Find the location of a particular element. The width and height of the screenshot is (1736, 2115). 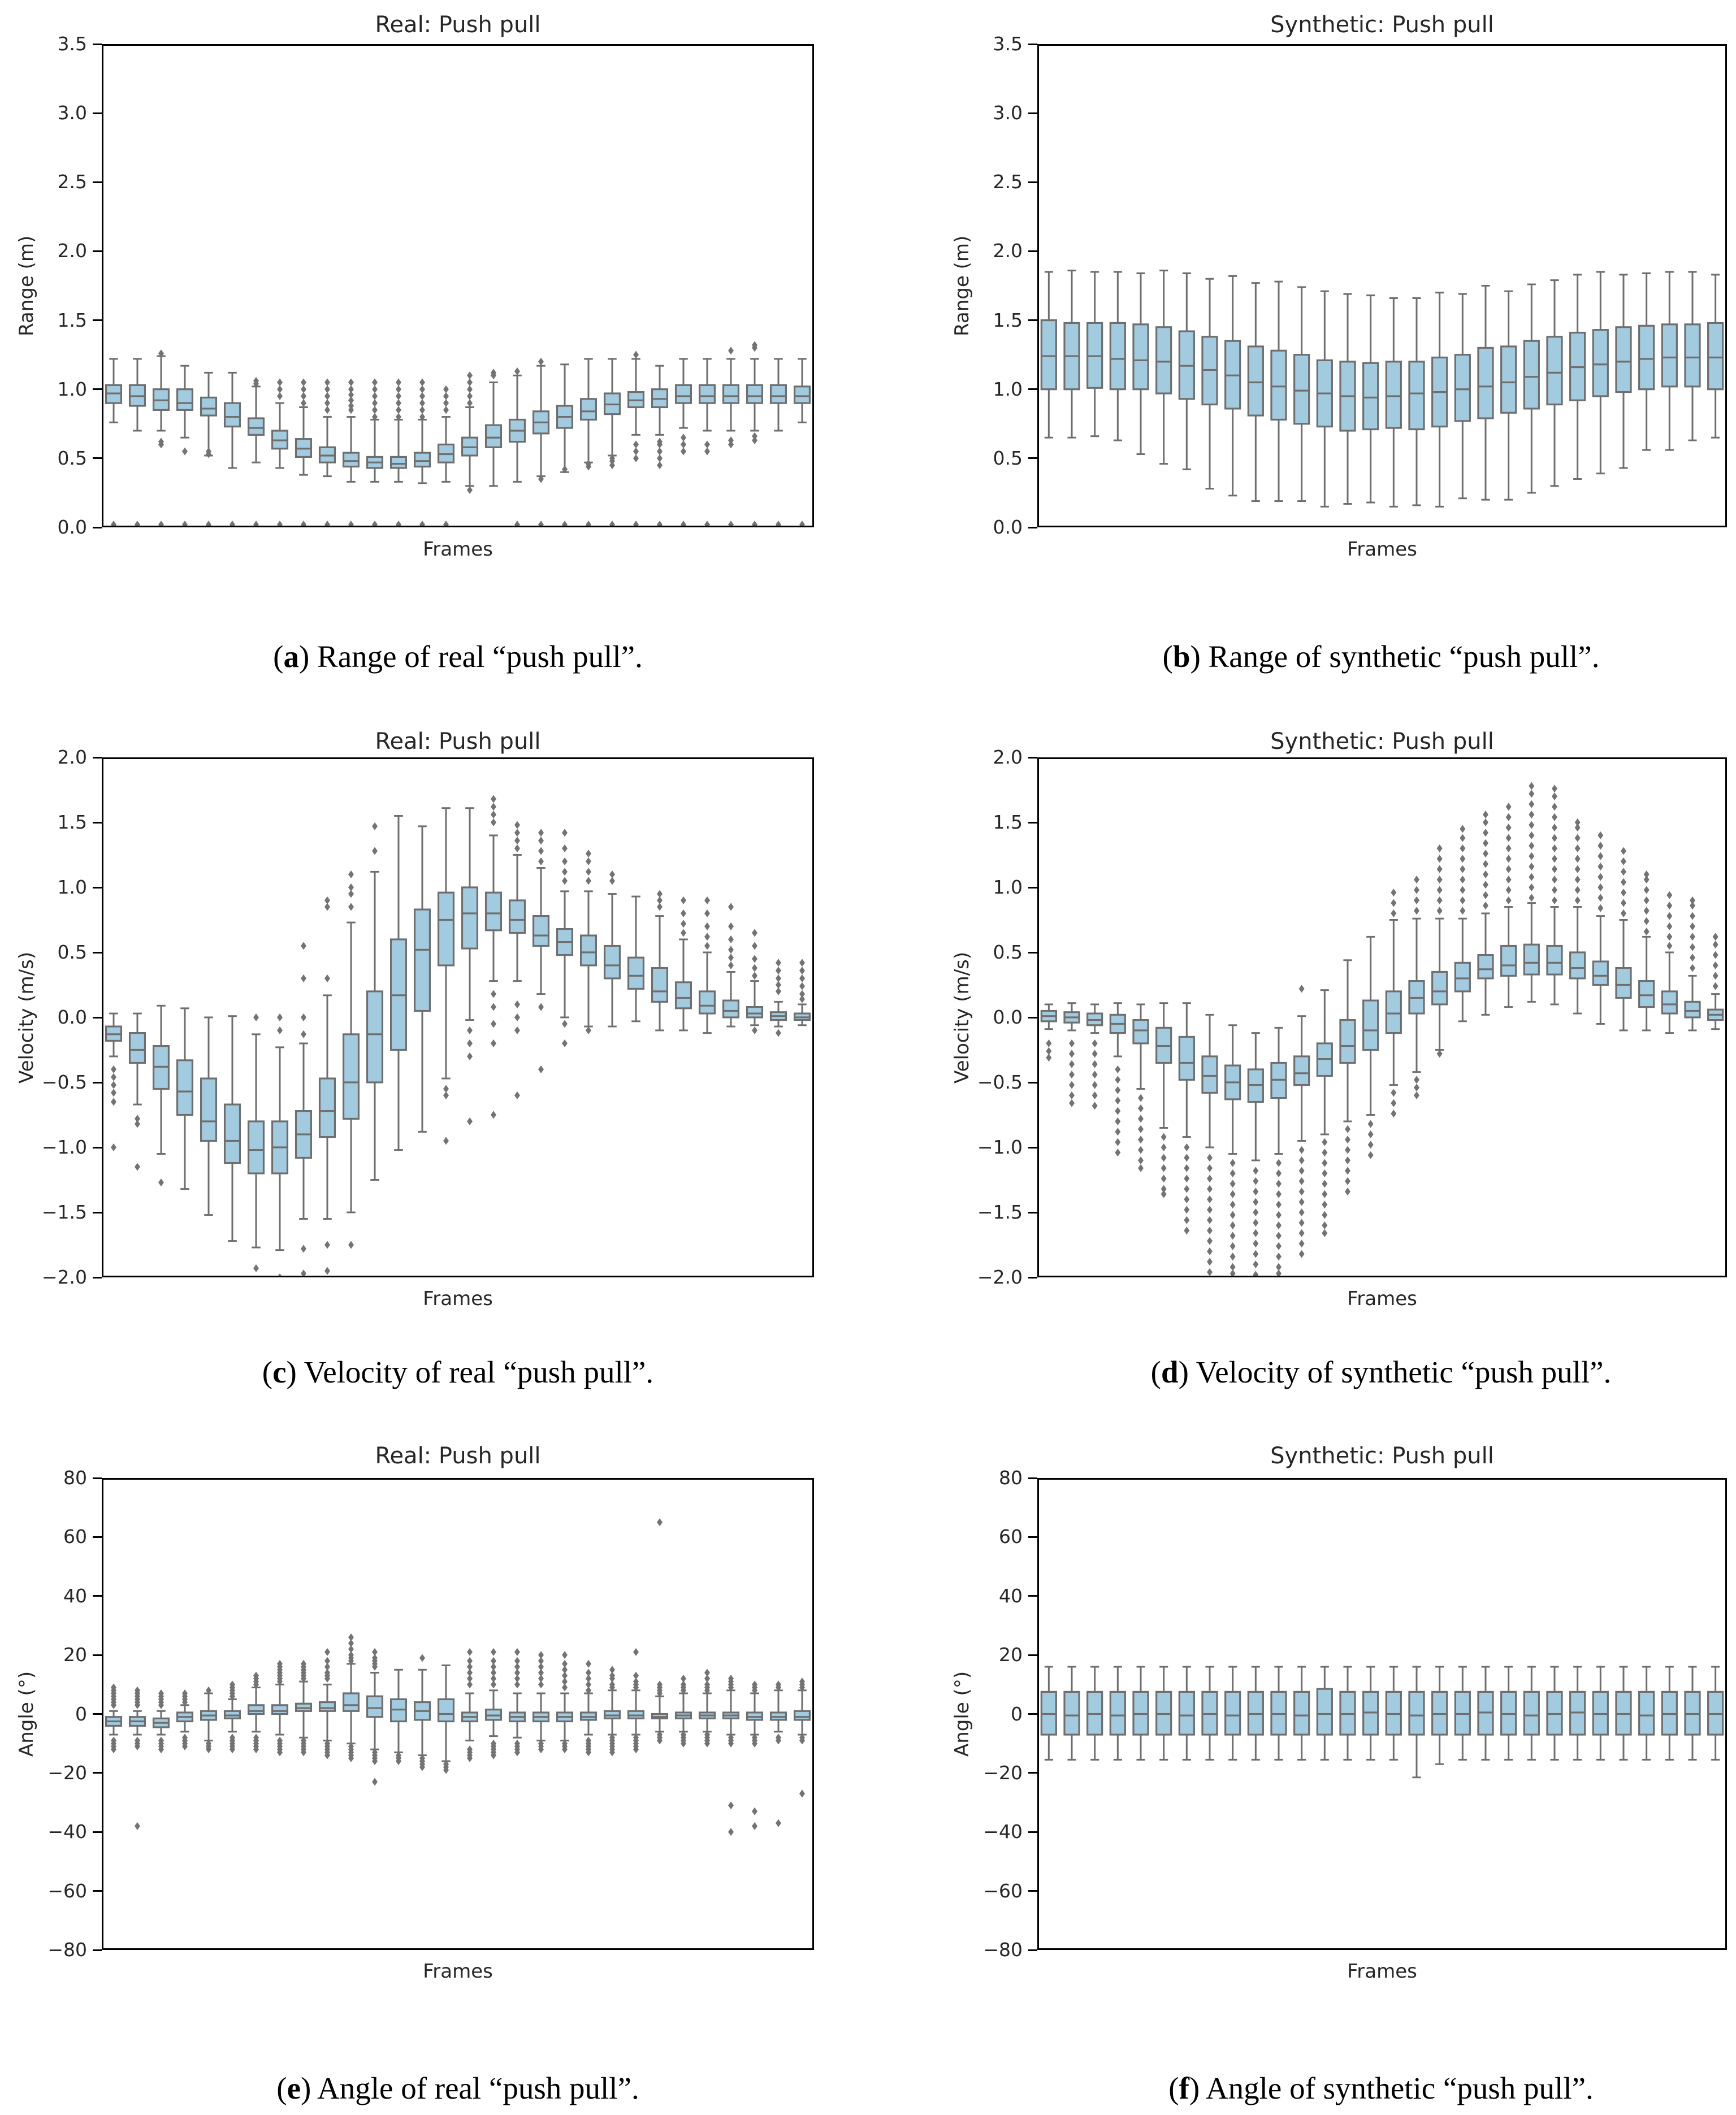

caption-a: (a) Range of real “push pull”. is located at coordinates (458, 656).